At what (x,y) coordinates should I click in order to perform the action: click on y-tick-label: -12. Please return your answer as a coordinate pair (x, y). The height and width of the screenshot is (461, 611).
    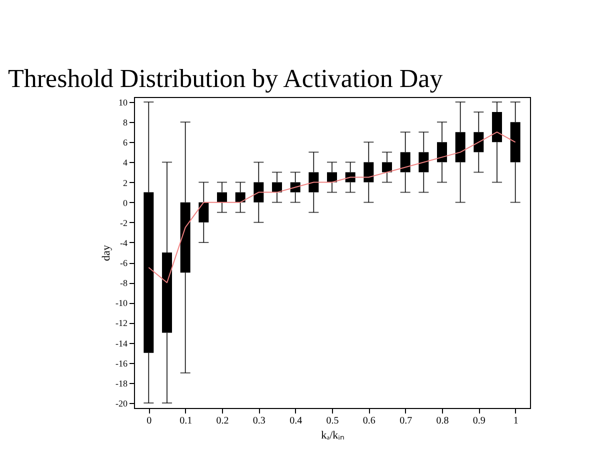
    Looking at the image, I should click on (122, 323).